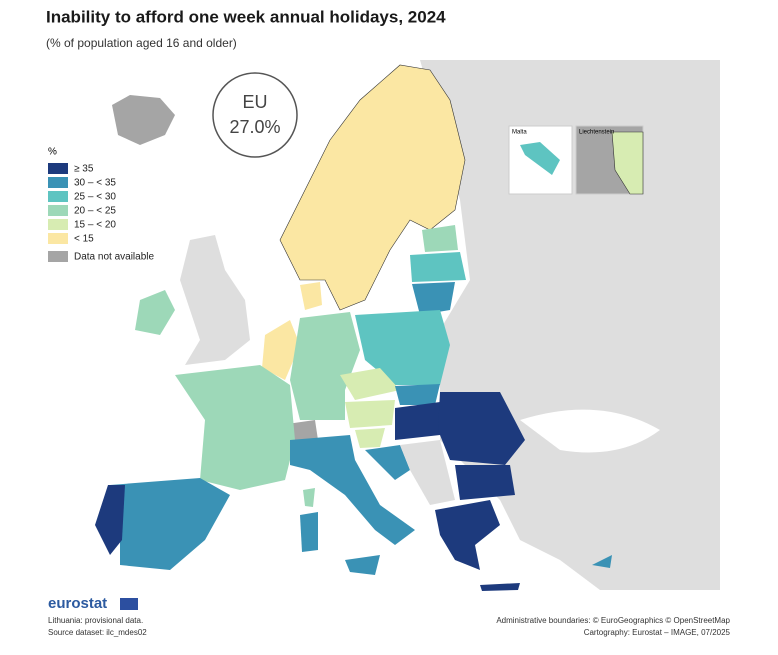  What do you see at coordinates (95, 211) in the screenshot?
I see `legend-label: 20 – < 25` at bounding box center [95, 211].